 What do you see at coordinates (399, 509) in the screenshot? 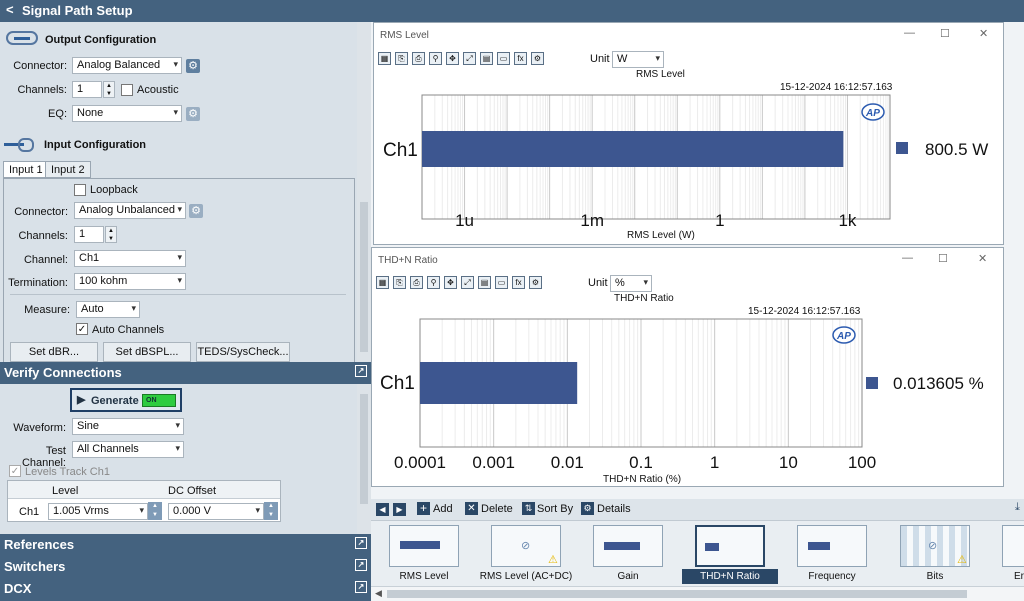
I see `last-icon: ▶` at bounding box center [399, 509].